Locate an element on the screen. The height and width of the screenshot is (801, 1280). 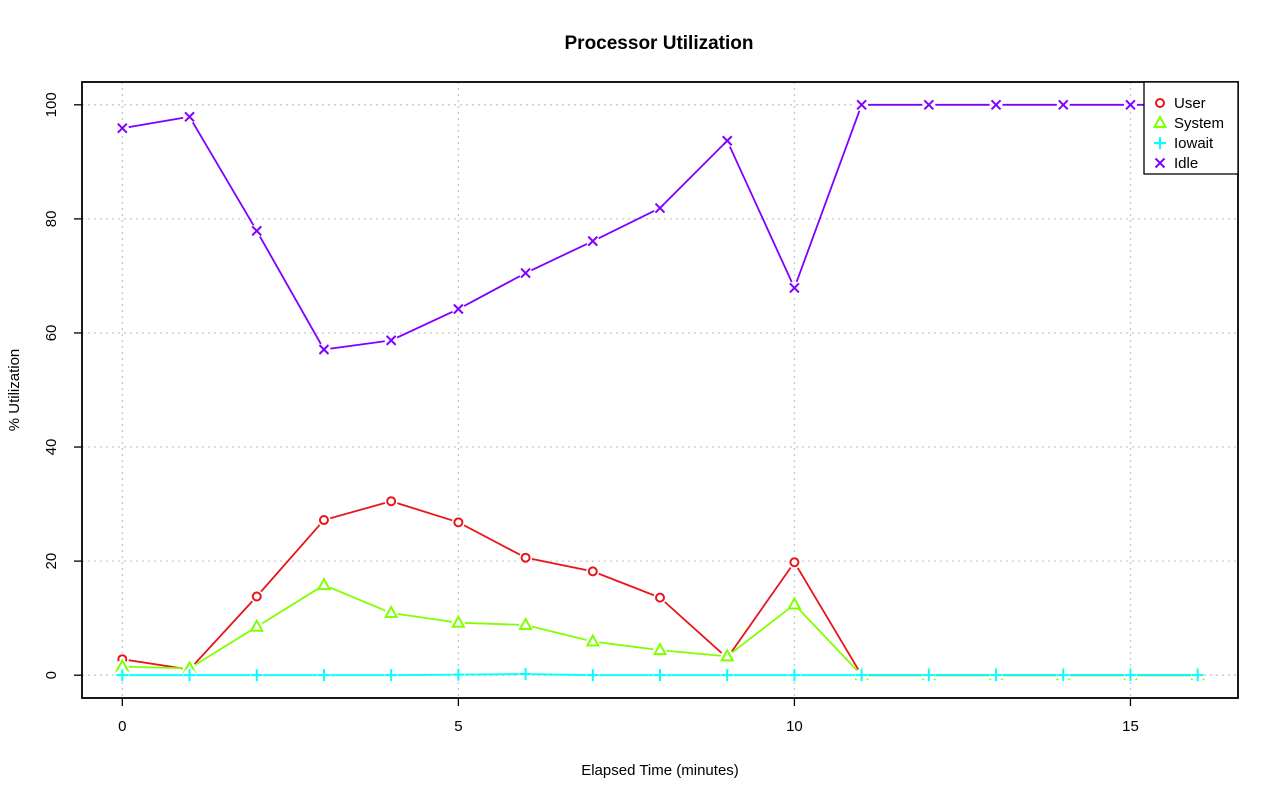
legend-item-system: System is located at coordinates (1188, 123).